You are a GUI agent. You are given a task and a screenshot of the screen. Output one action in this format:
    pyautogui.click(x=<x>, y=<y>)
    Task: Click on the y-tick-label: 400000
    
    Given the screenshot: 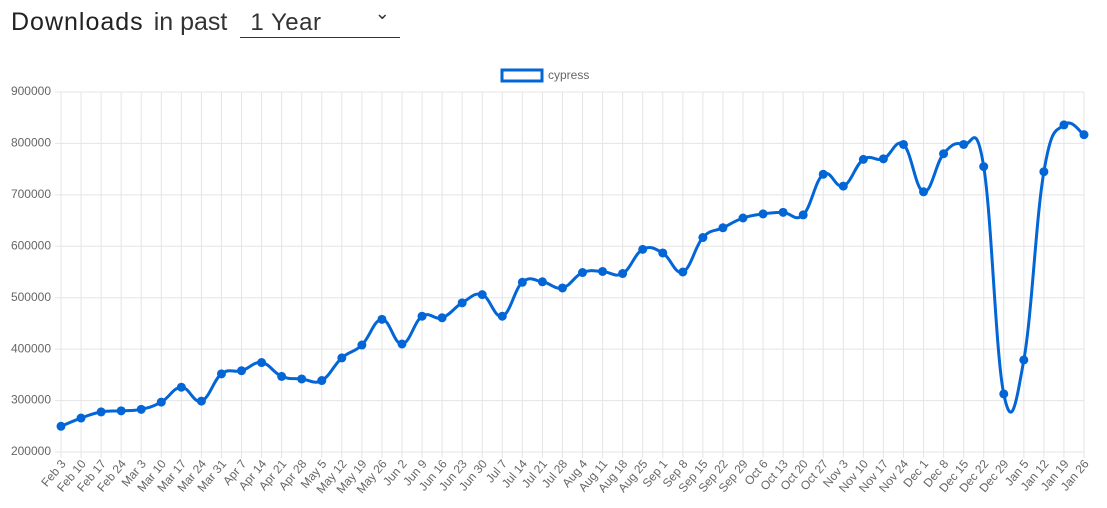 What is the action you would take?
    pyautogui.click(x=31, y=348)
    